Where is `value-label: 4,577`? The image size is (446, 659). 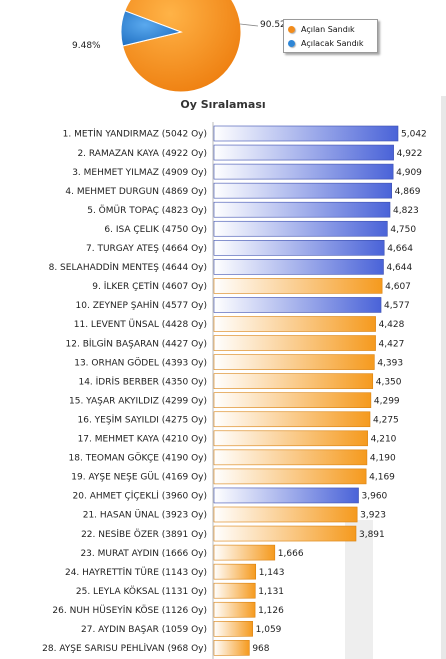 value-label: 4,577 is located at coordinates (397, 306).